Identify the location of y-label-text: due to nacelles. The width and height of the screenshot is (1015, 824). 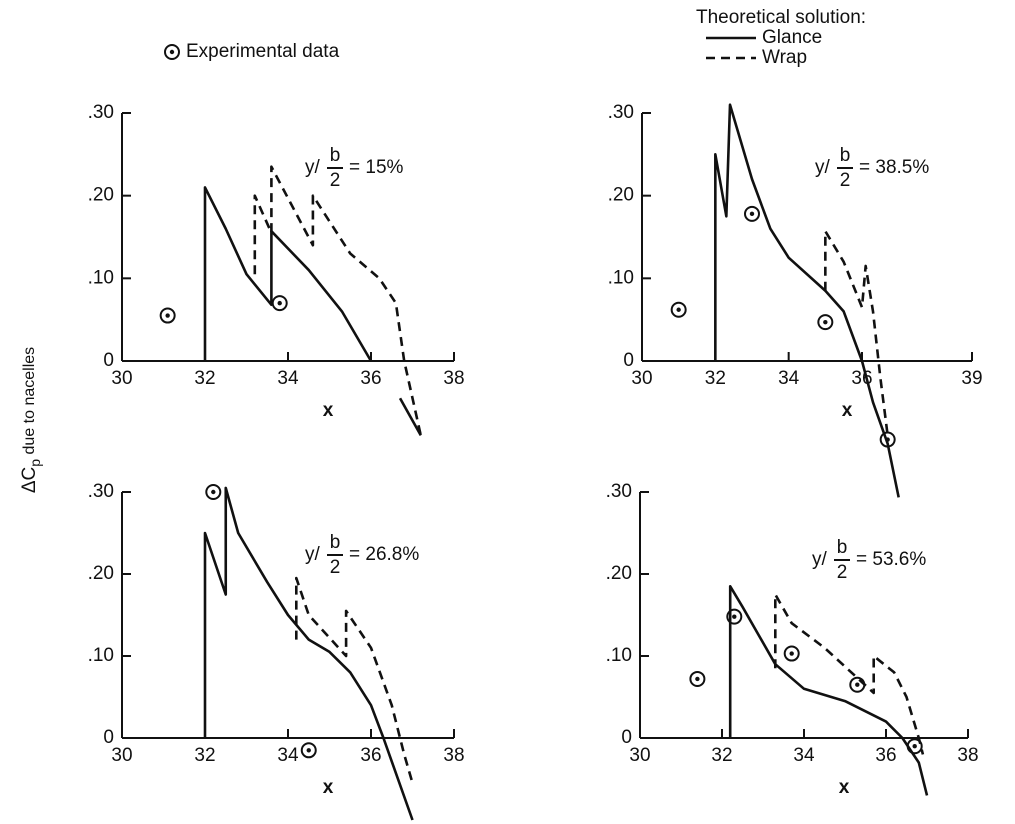
(29, 403).